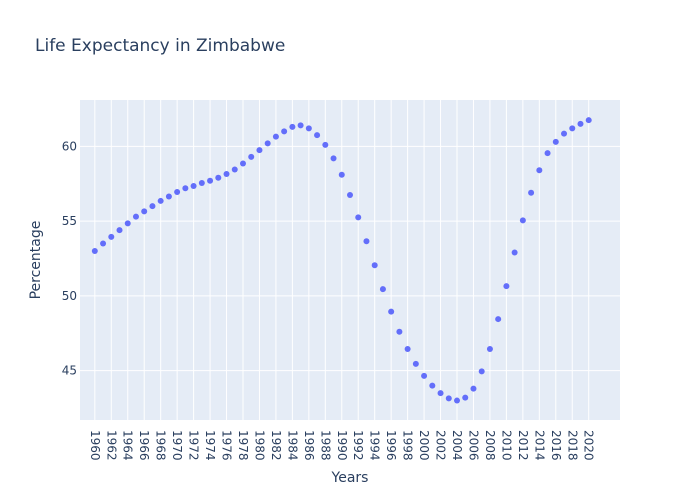 The width and height of the screenshot is (700, 504). I want to click on x-tick-label: 2020, so click(589, 445).